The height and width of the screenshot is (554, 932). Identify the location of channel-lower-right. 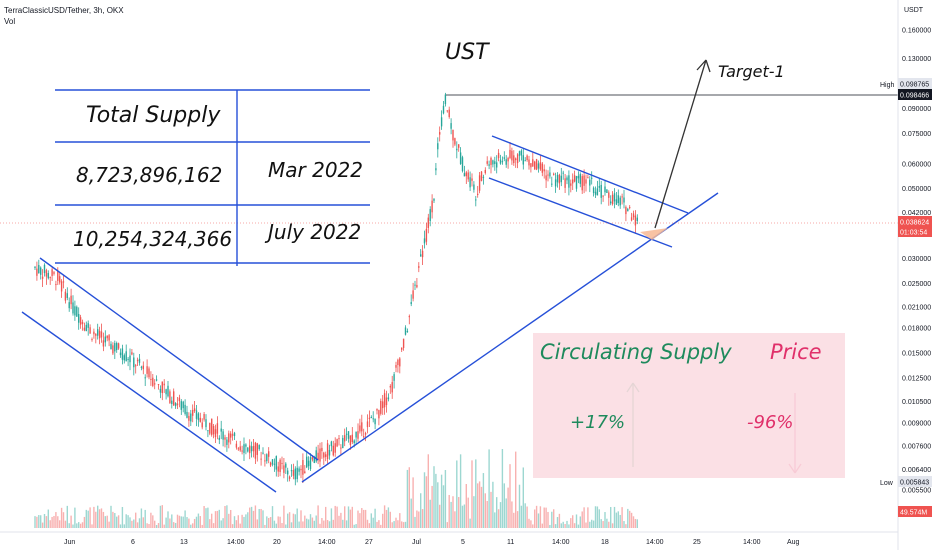
(580, 212).